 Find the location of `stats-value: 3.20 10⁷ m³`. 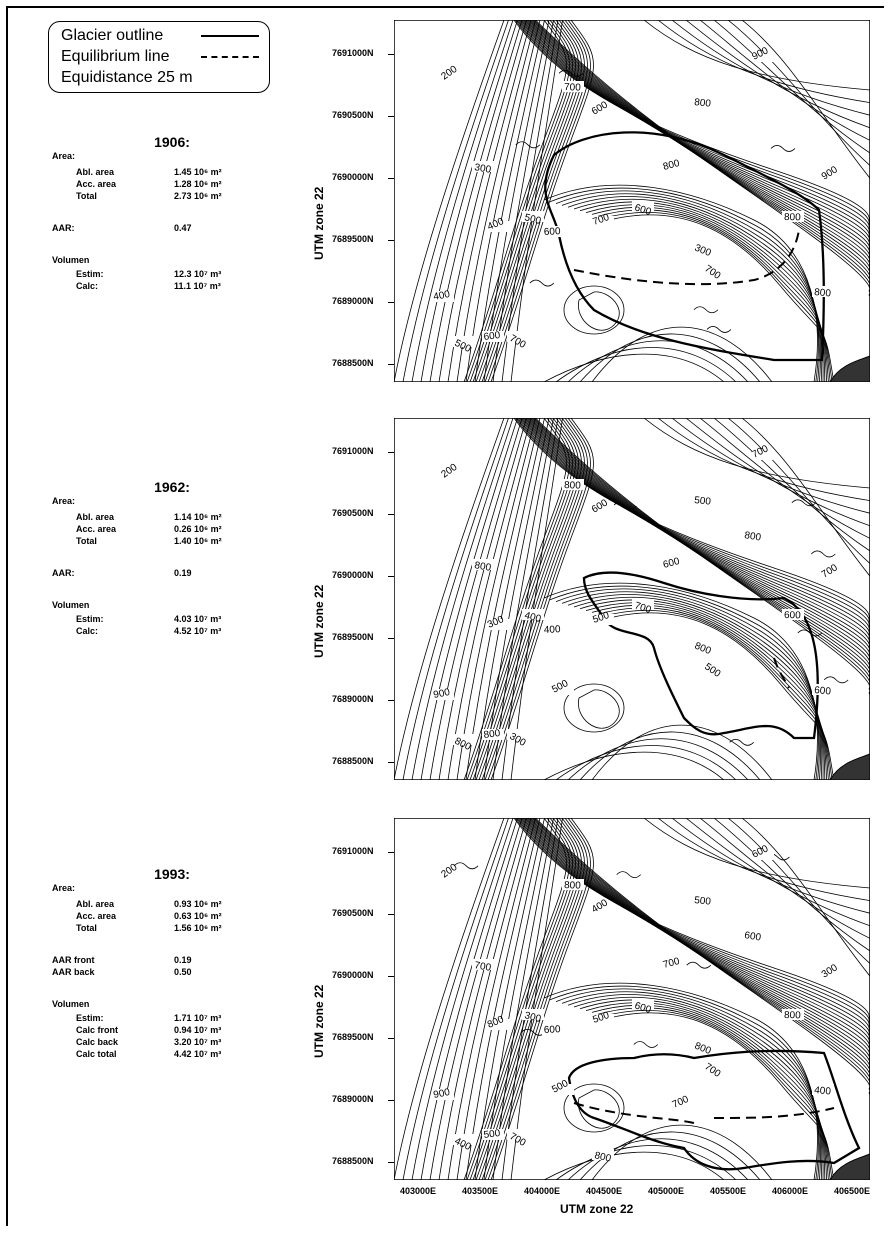

stats-value: 3.20 10⁷ m³ is located at coordinates (198, 1042).